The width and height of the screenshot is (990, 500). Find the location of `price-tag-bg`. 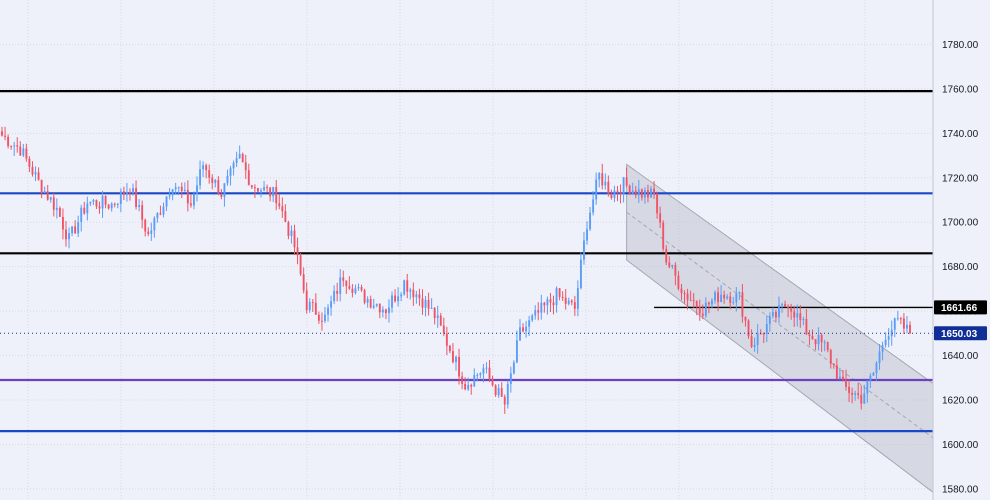

price-tag-bg is located at coordinates (960, 333).